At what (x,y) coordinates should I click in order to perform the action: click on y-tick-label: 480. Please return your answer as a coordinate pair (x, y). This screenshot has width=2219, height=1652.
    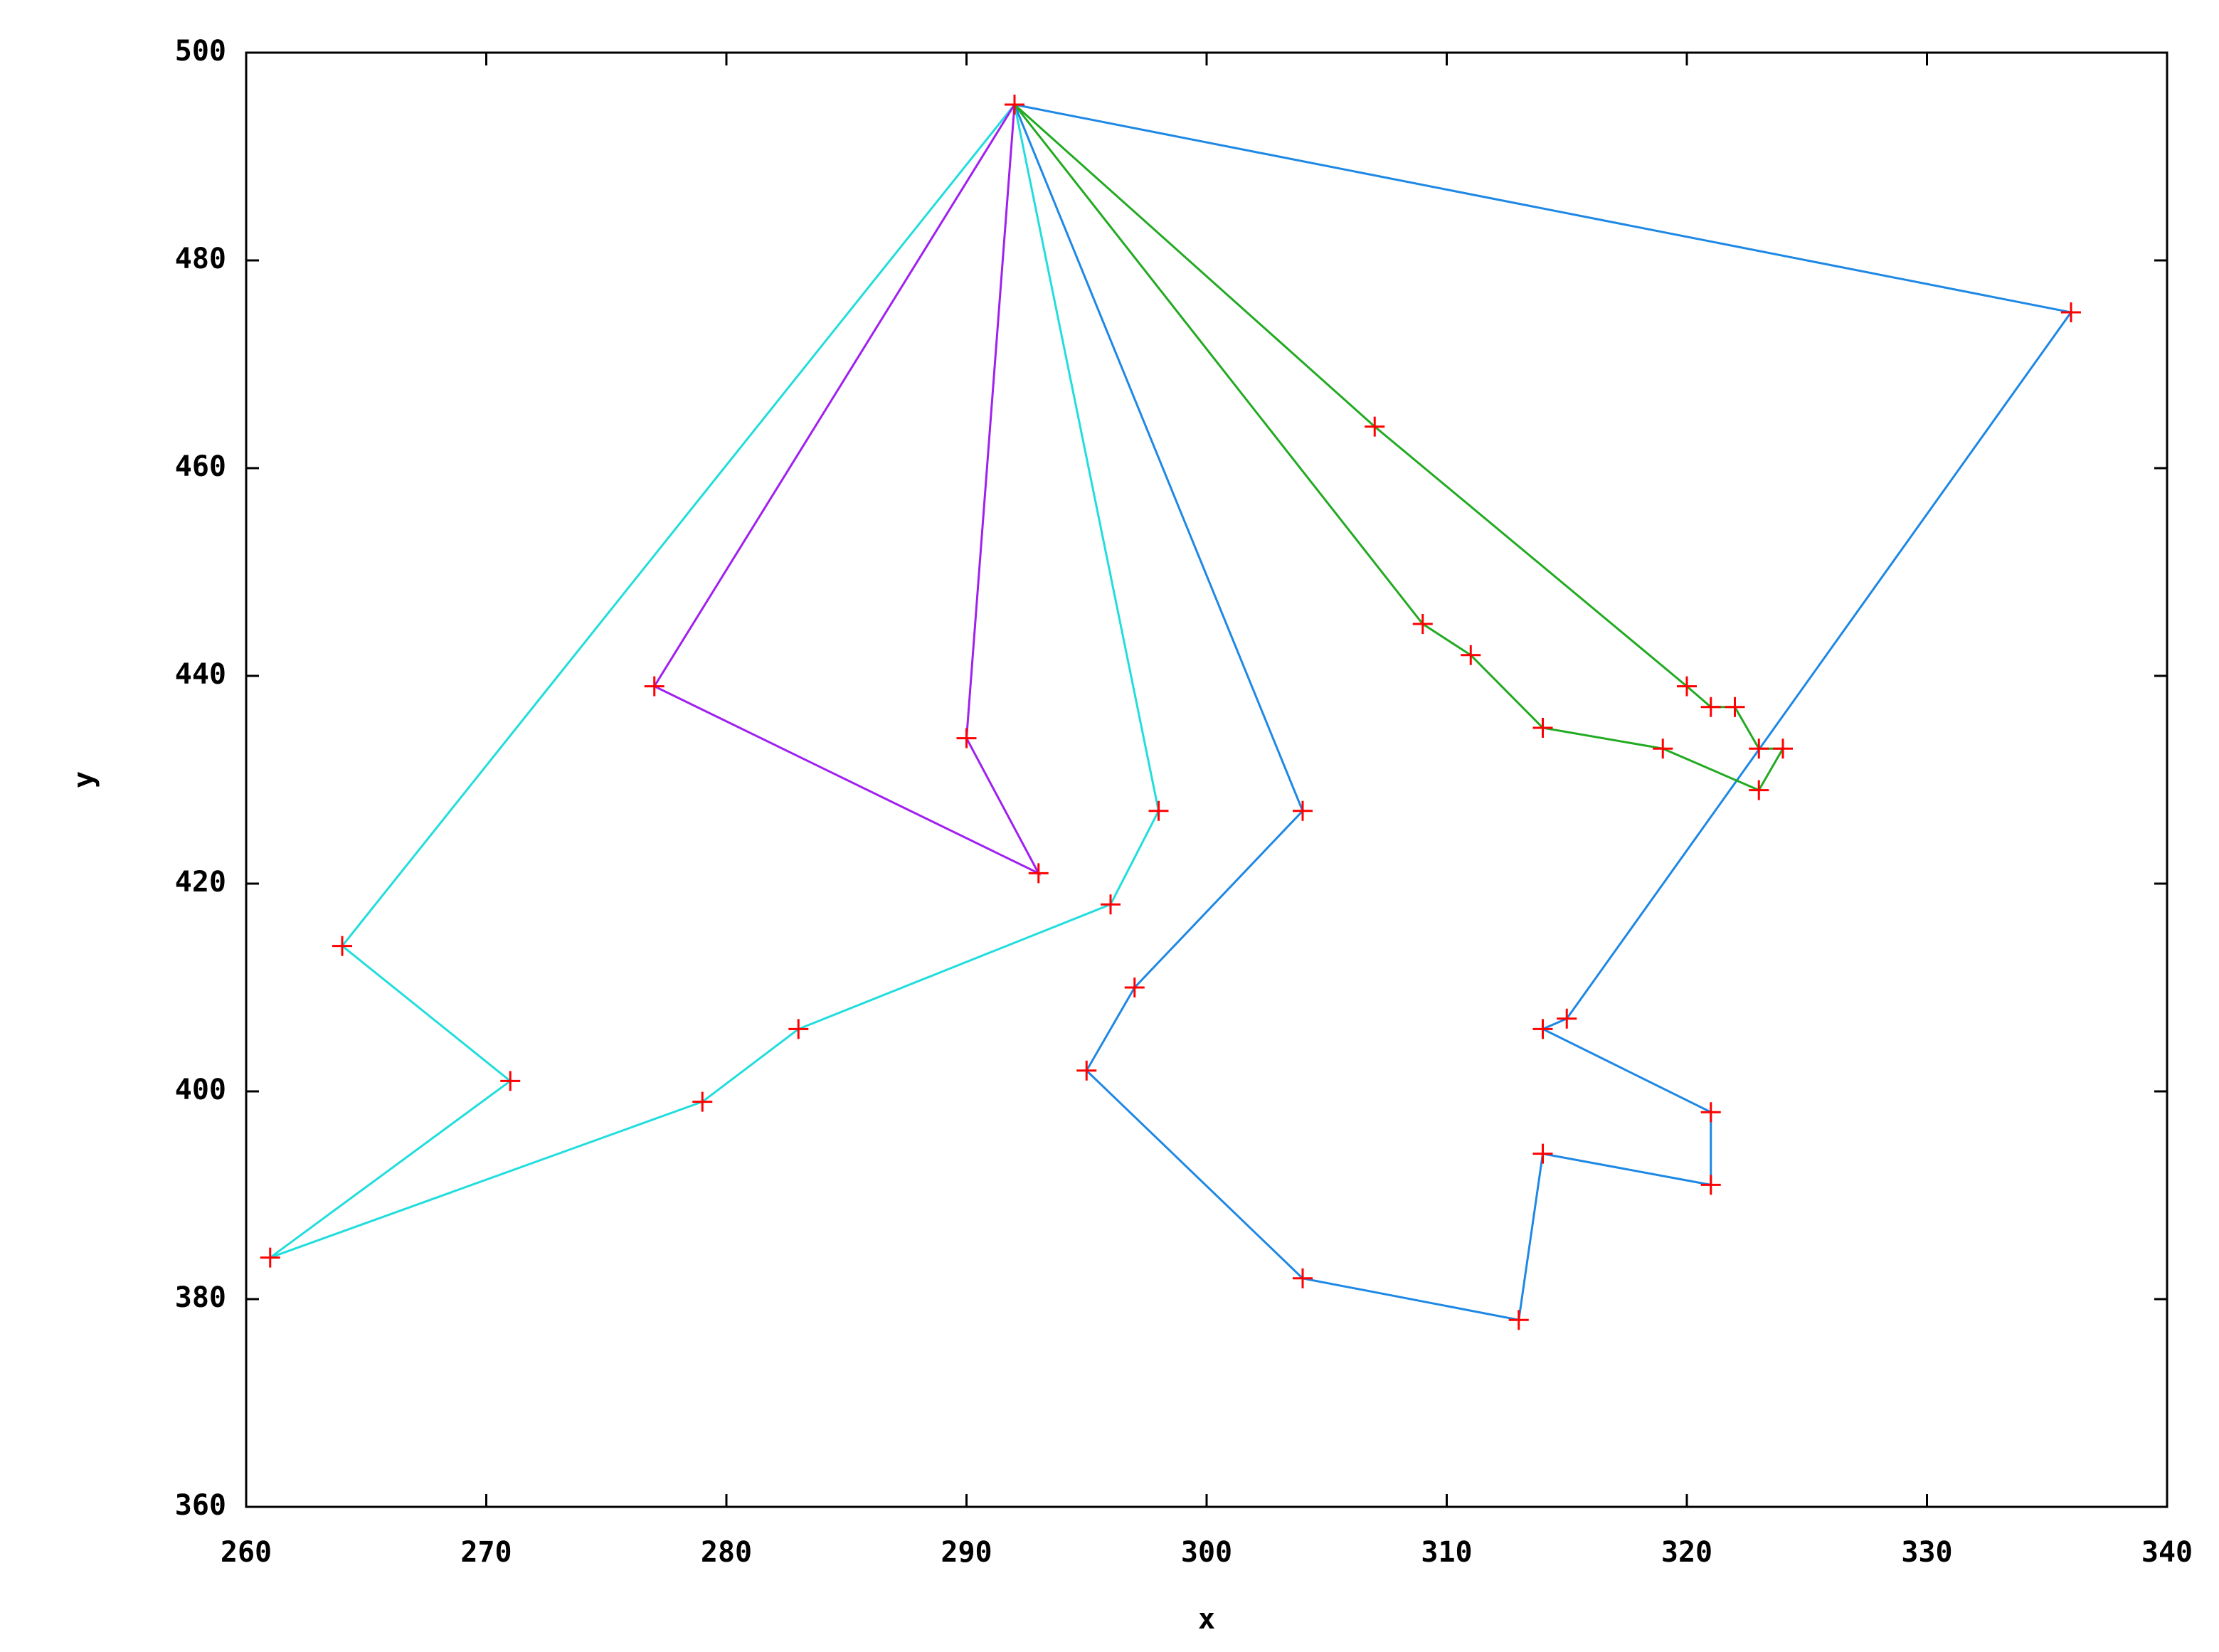
    Looking at the image, I should click on (200, 259).